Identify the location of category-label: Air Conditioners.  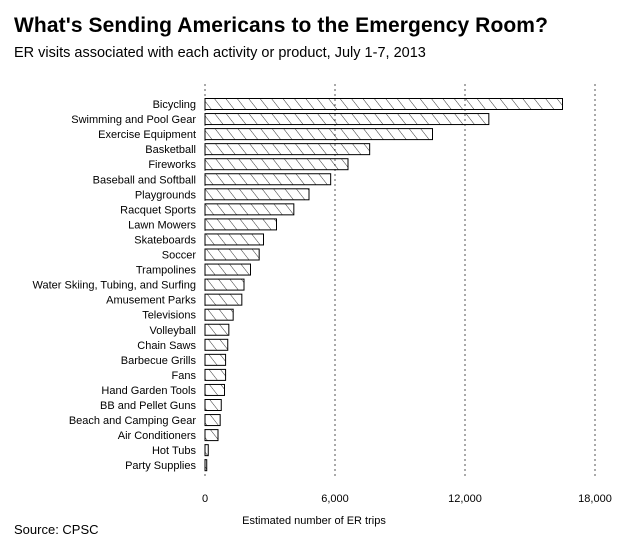
(157, 436).